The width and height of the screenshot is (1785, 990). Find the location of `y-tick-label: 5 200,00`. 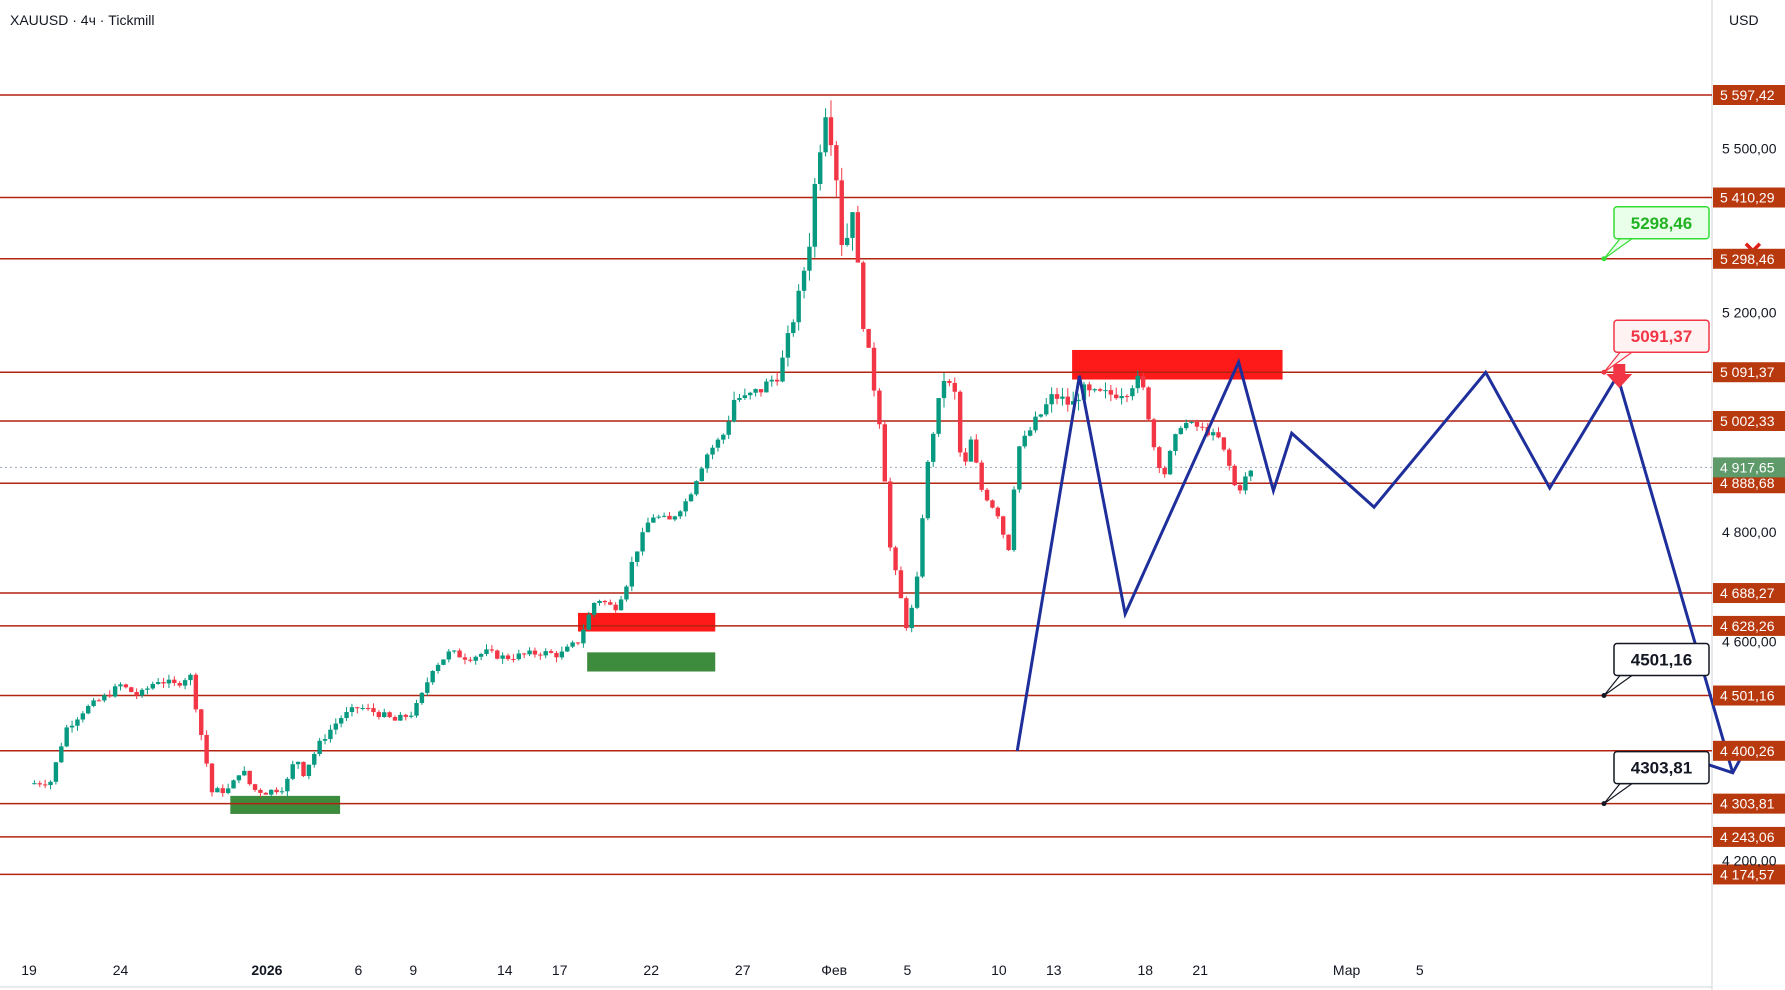

y-tick-label: 5 200,00 is located at coordinates (1749, 313).